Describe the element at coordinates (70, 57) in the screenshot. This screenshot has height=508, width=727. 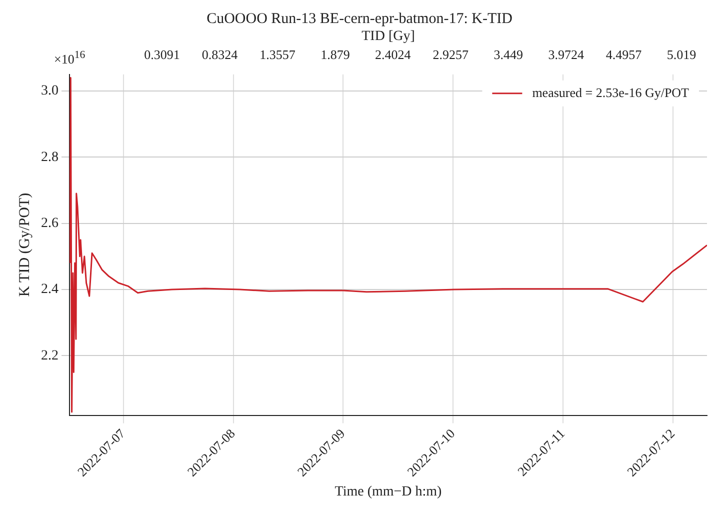
I see `text: ×10$^{16}$` at that location.